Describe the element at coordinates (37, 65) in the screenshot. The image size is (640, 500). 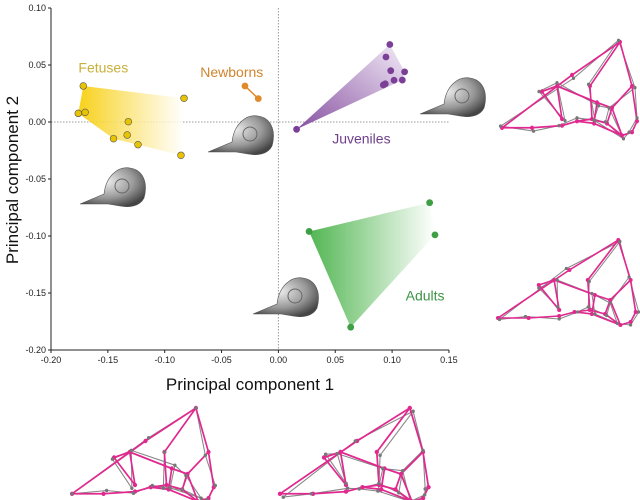
I see `y-tick-label: 0.05` at that location.